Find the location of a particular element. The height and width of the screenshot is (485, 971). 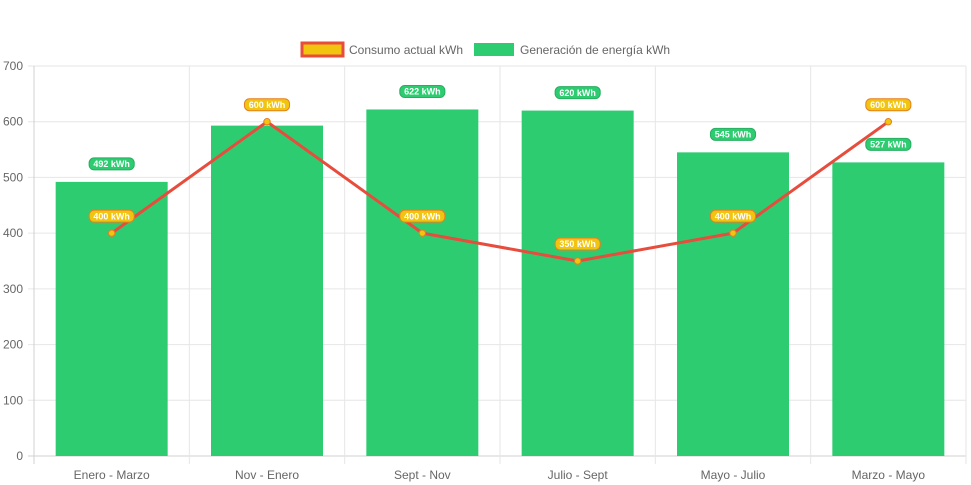

bar-data-label-text: 620 kWh is located at coordinates (577, 93).